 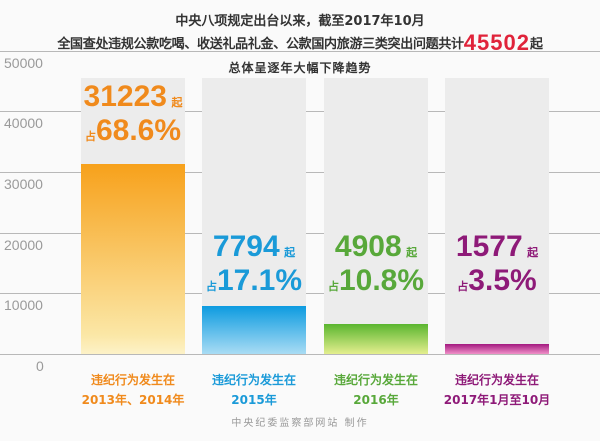 What do you see at coordinates (254, 263) in the screenshot?
I see `bar-value-label: 7794 起 占17.1%` at bounding box center [254, 263].